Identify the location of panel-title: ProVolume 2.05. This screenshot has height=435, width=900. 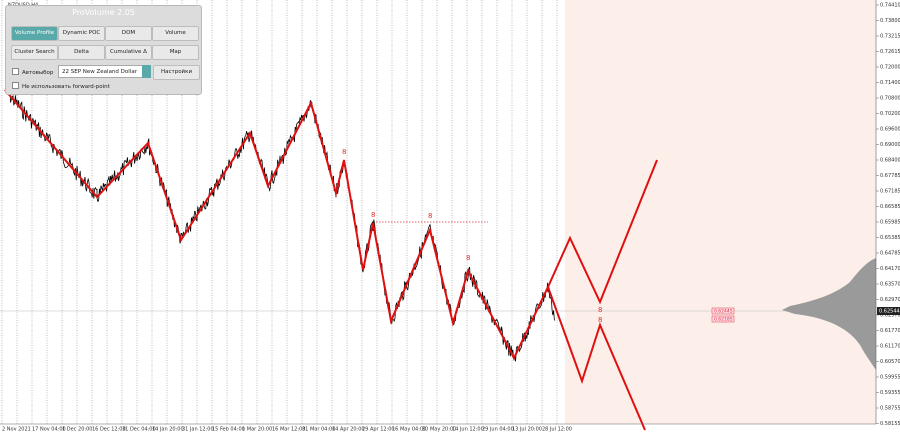
(103, 12).